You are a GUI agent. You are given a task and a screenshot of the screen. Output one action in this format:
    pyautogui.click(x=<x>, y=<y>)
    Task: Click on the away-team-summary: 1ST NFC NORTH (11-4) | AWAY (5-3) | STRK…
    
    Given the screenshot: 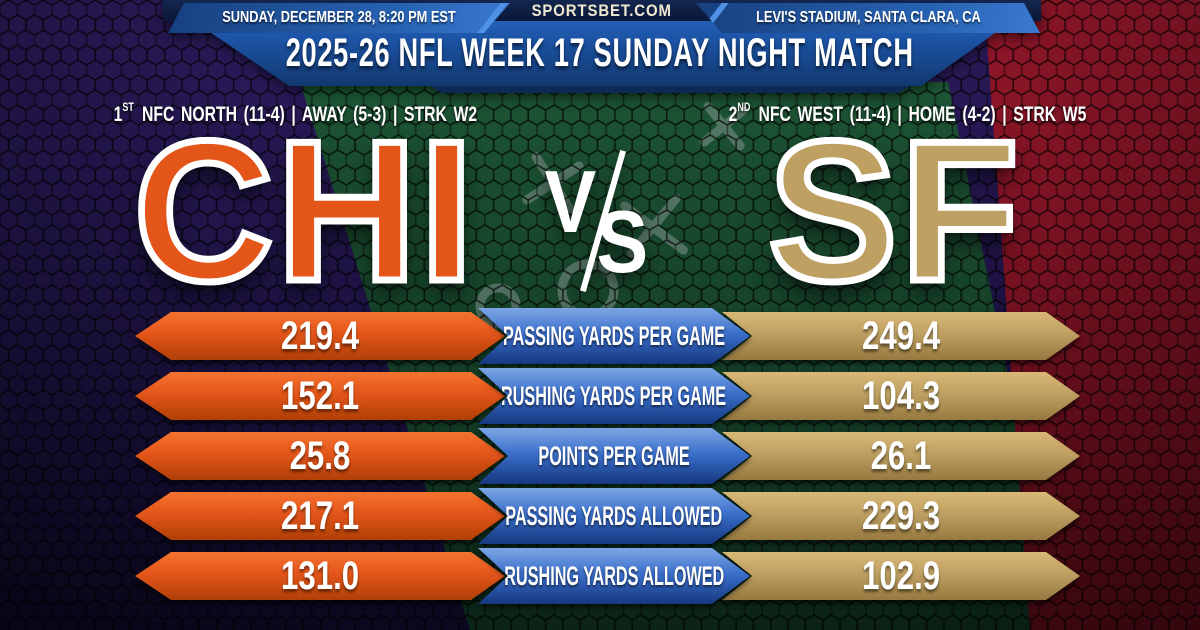 What is the action you would take?
    pyautogui.click(x=295, y=114)
    